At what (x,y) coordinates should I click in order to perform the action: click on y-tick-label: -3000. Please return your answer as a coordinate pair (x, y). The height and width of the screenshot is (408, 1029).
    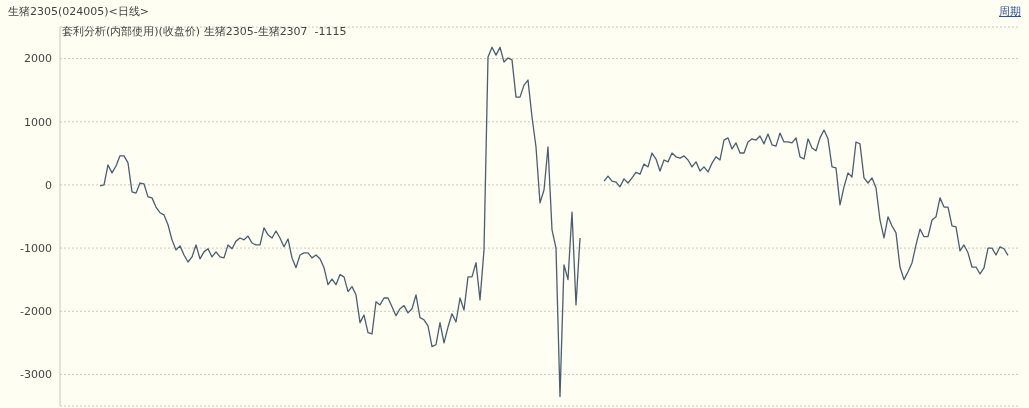
    Looking at the image, I should click on (36, 375).